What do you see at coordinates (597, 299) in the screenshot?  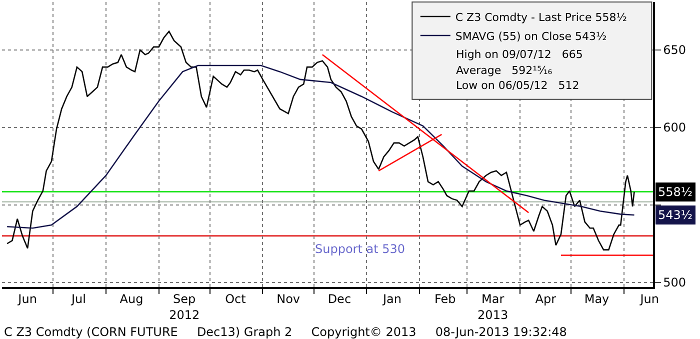 I see `x-tick-label: May` at bounding box center [597, 299].